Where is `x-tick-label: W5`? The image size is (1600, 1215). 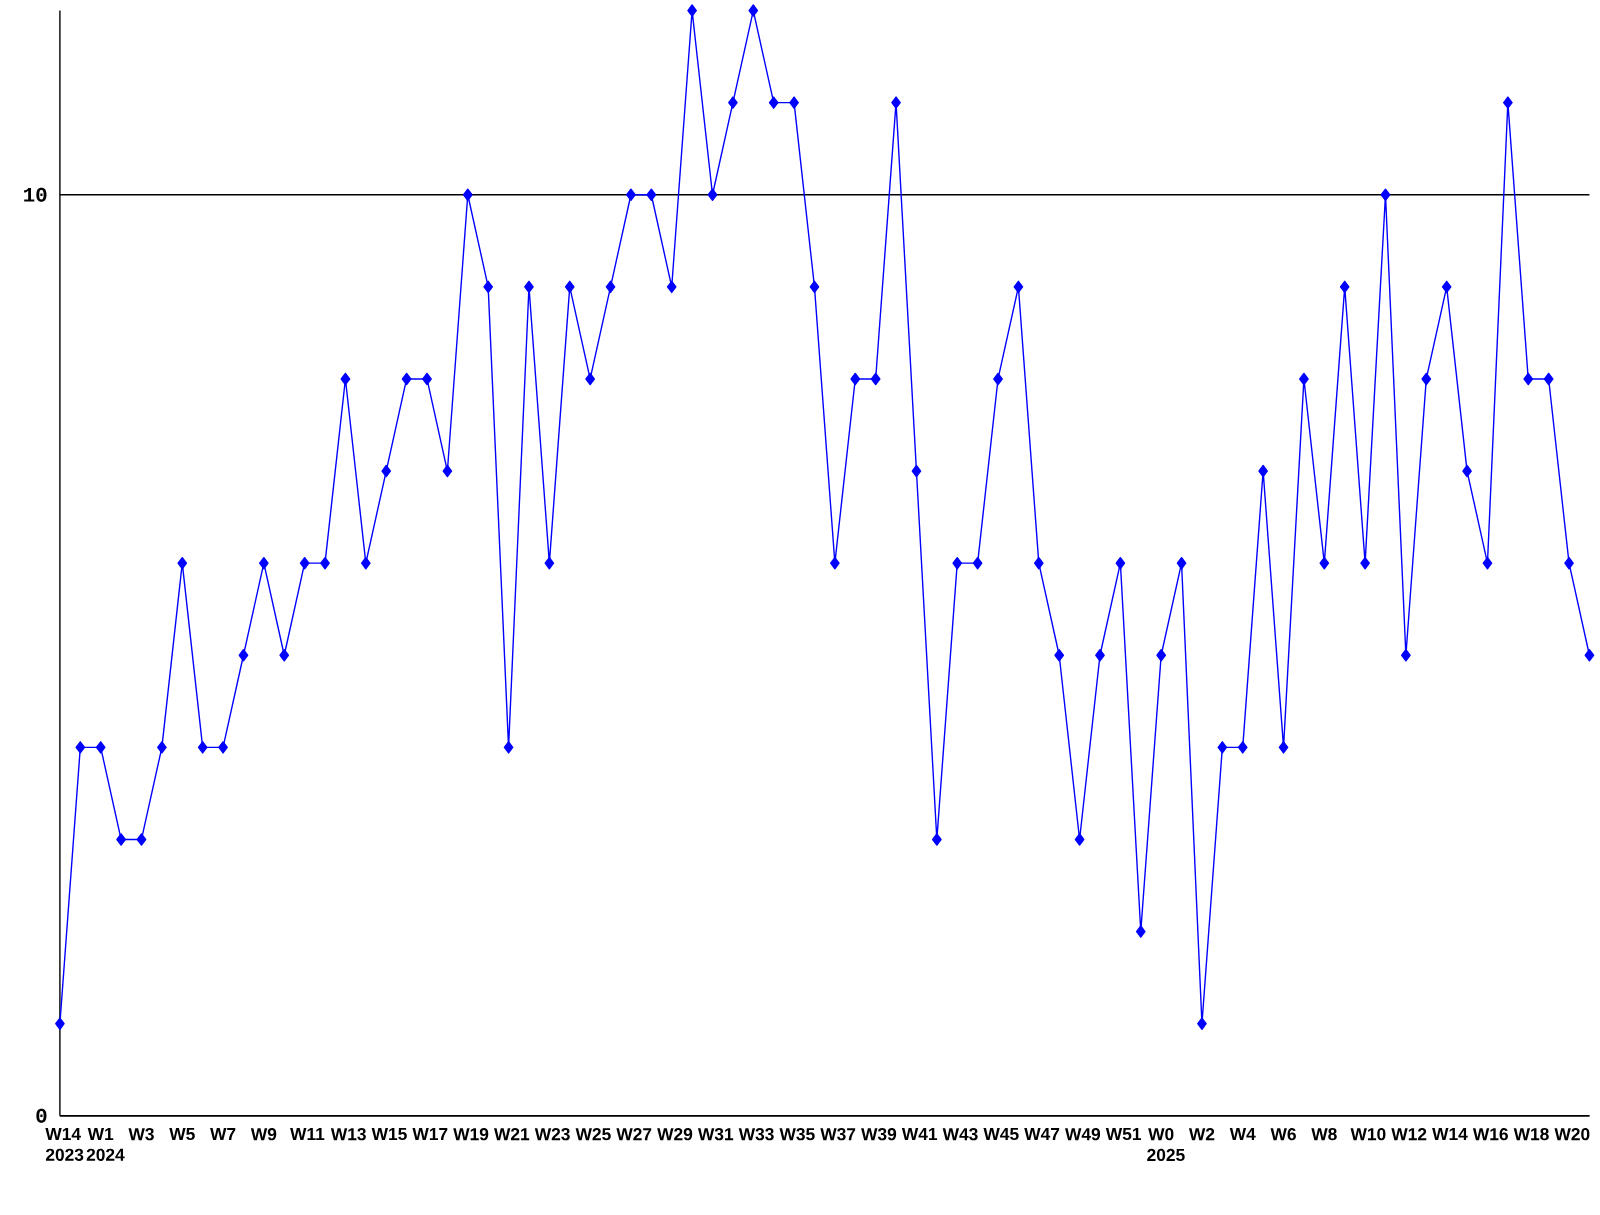
x-tick-label: W5 is located at coordinates (182, 1134).